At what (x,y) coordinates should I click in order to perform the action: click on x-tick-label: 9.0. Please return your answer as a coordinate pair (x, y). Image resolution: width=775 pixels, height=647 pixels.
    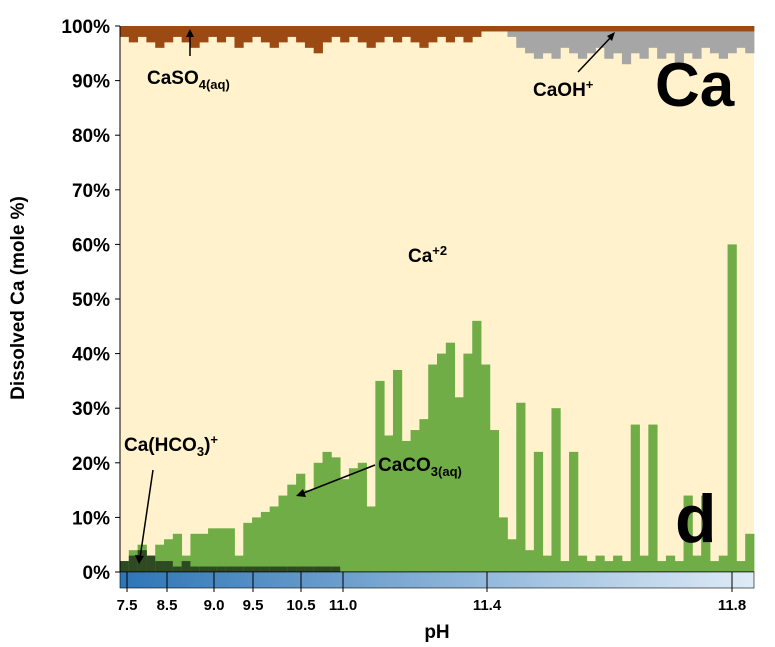
    Looking at the image, I should click on (214, 605).